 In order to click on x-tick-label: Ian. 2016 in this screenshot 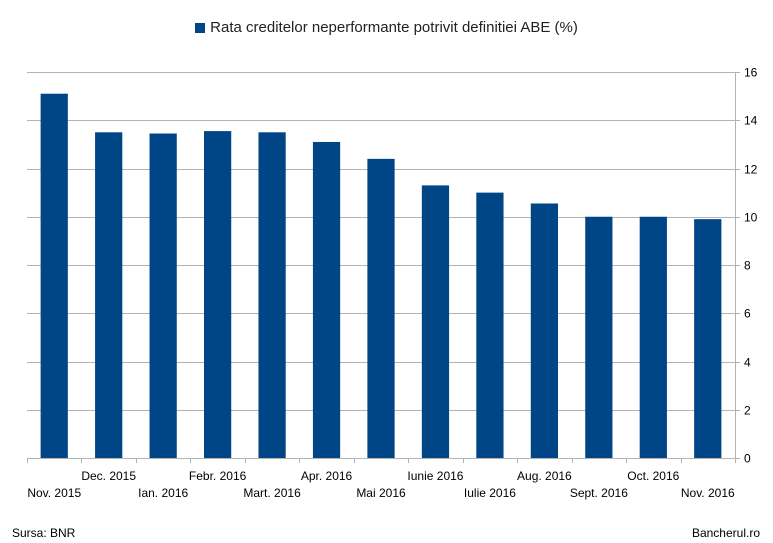, I will do `click(163, 493)`.